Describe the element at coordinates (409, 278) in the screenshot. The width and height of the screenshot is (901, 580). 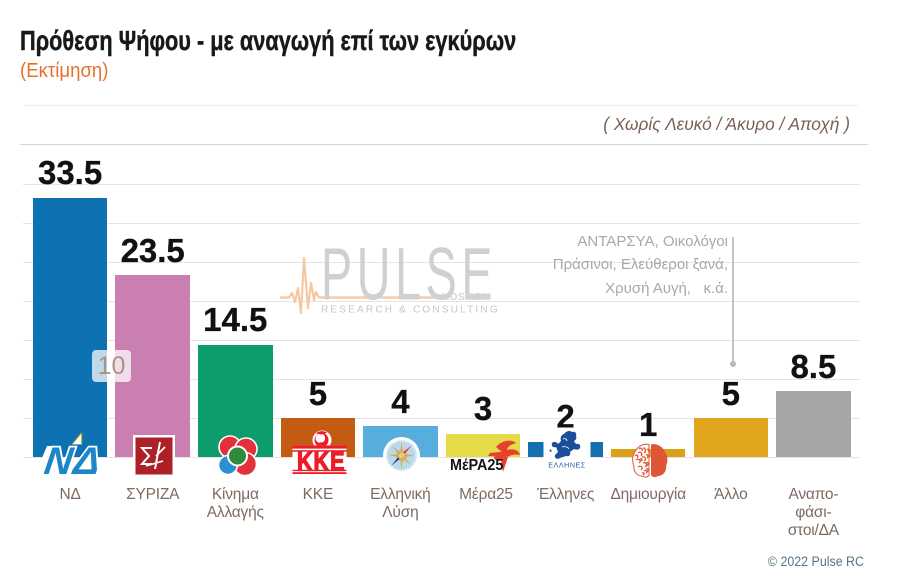
I see `svg-text: PULSE` at that location.